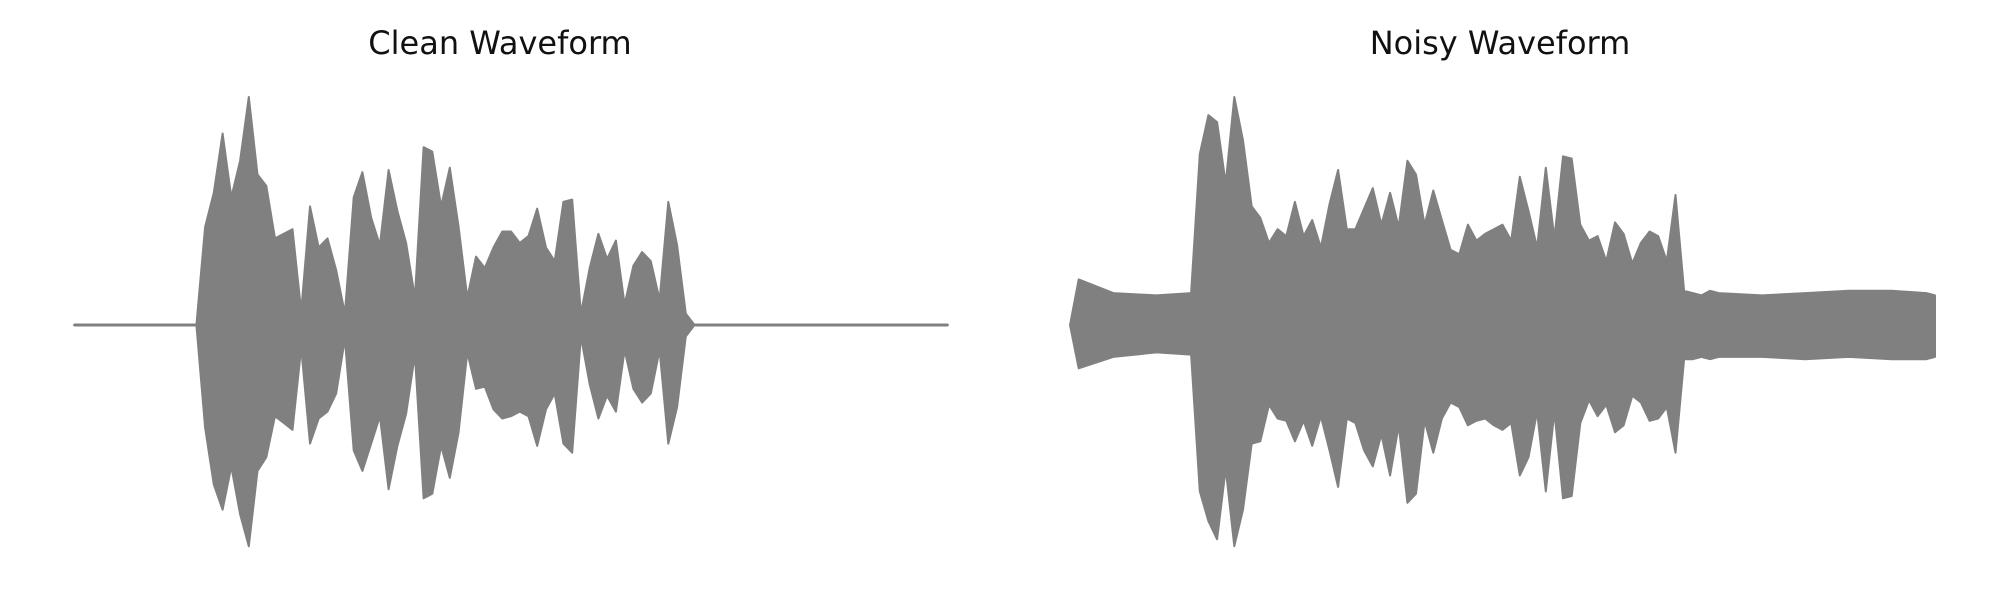 This screenshot has width=2000, height=600. I want to click on clean-waveform-title: Clean Waveform, so click(500, 43).